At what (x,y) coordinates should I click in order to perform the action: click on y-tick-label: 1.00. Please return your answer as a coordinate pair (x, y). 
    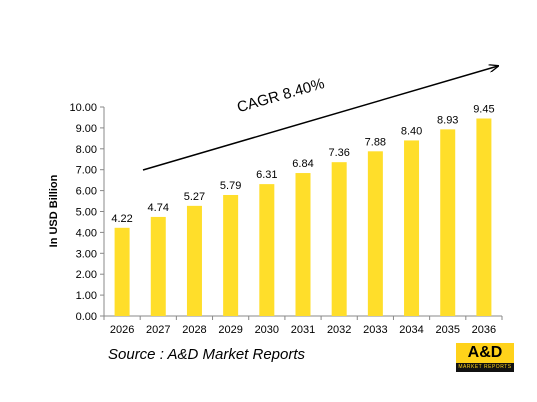
    Looking at the image, I should click on (86, 296).